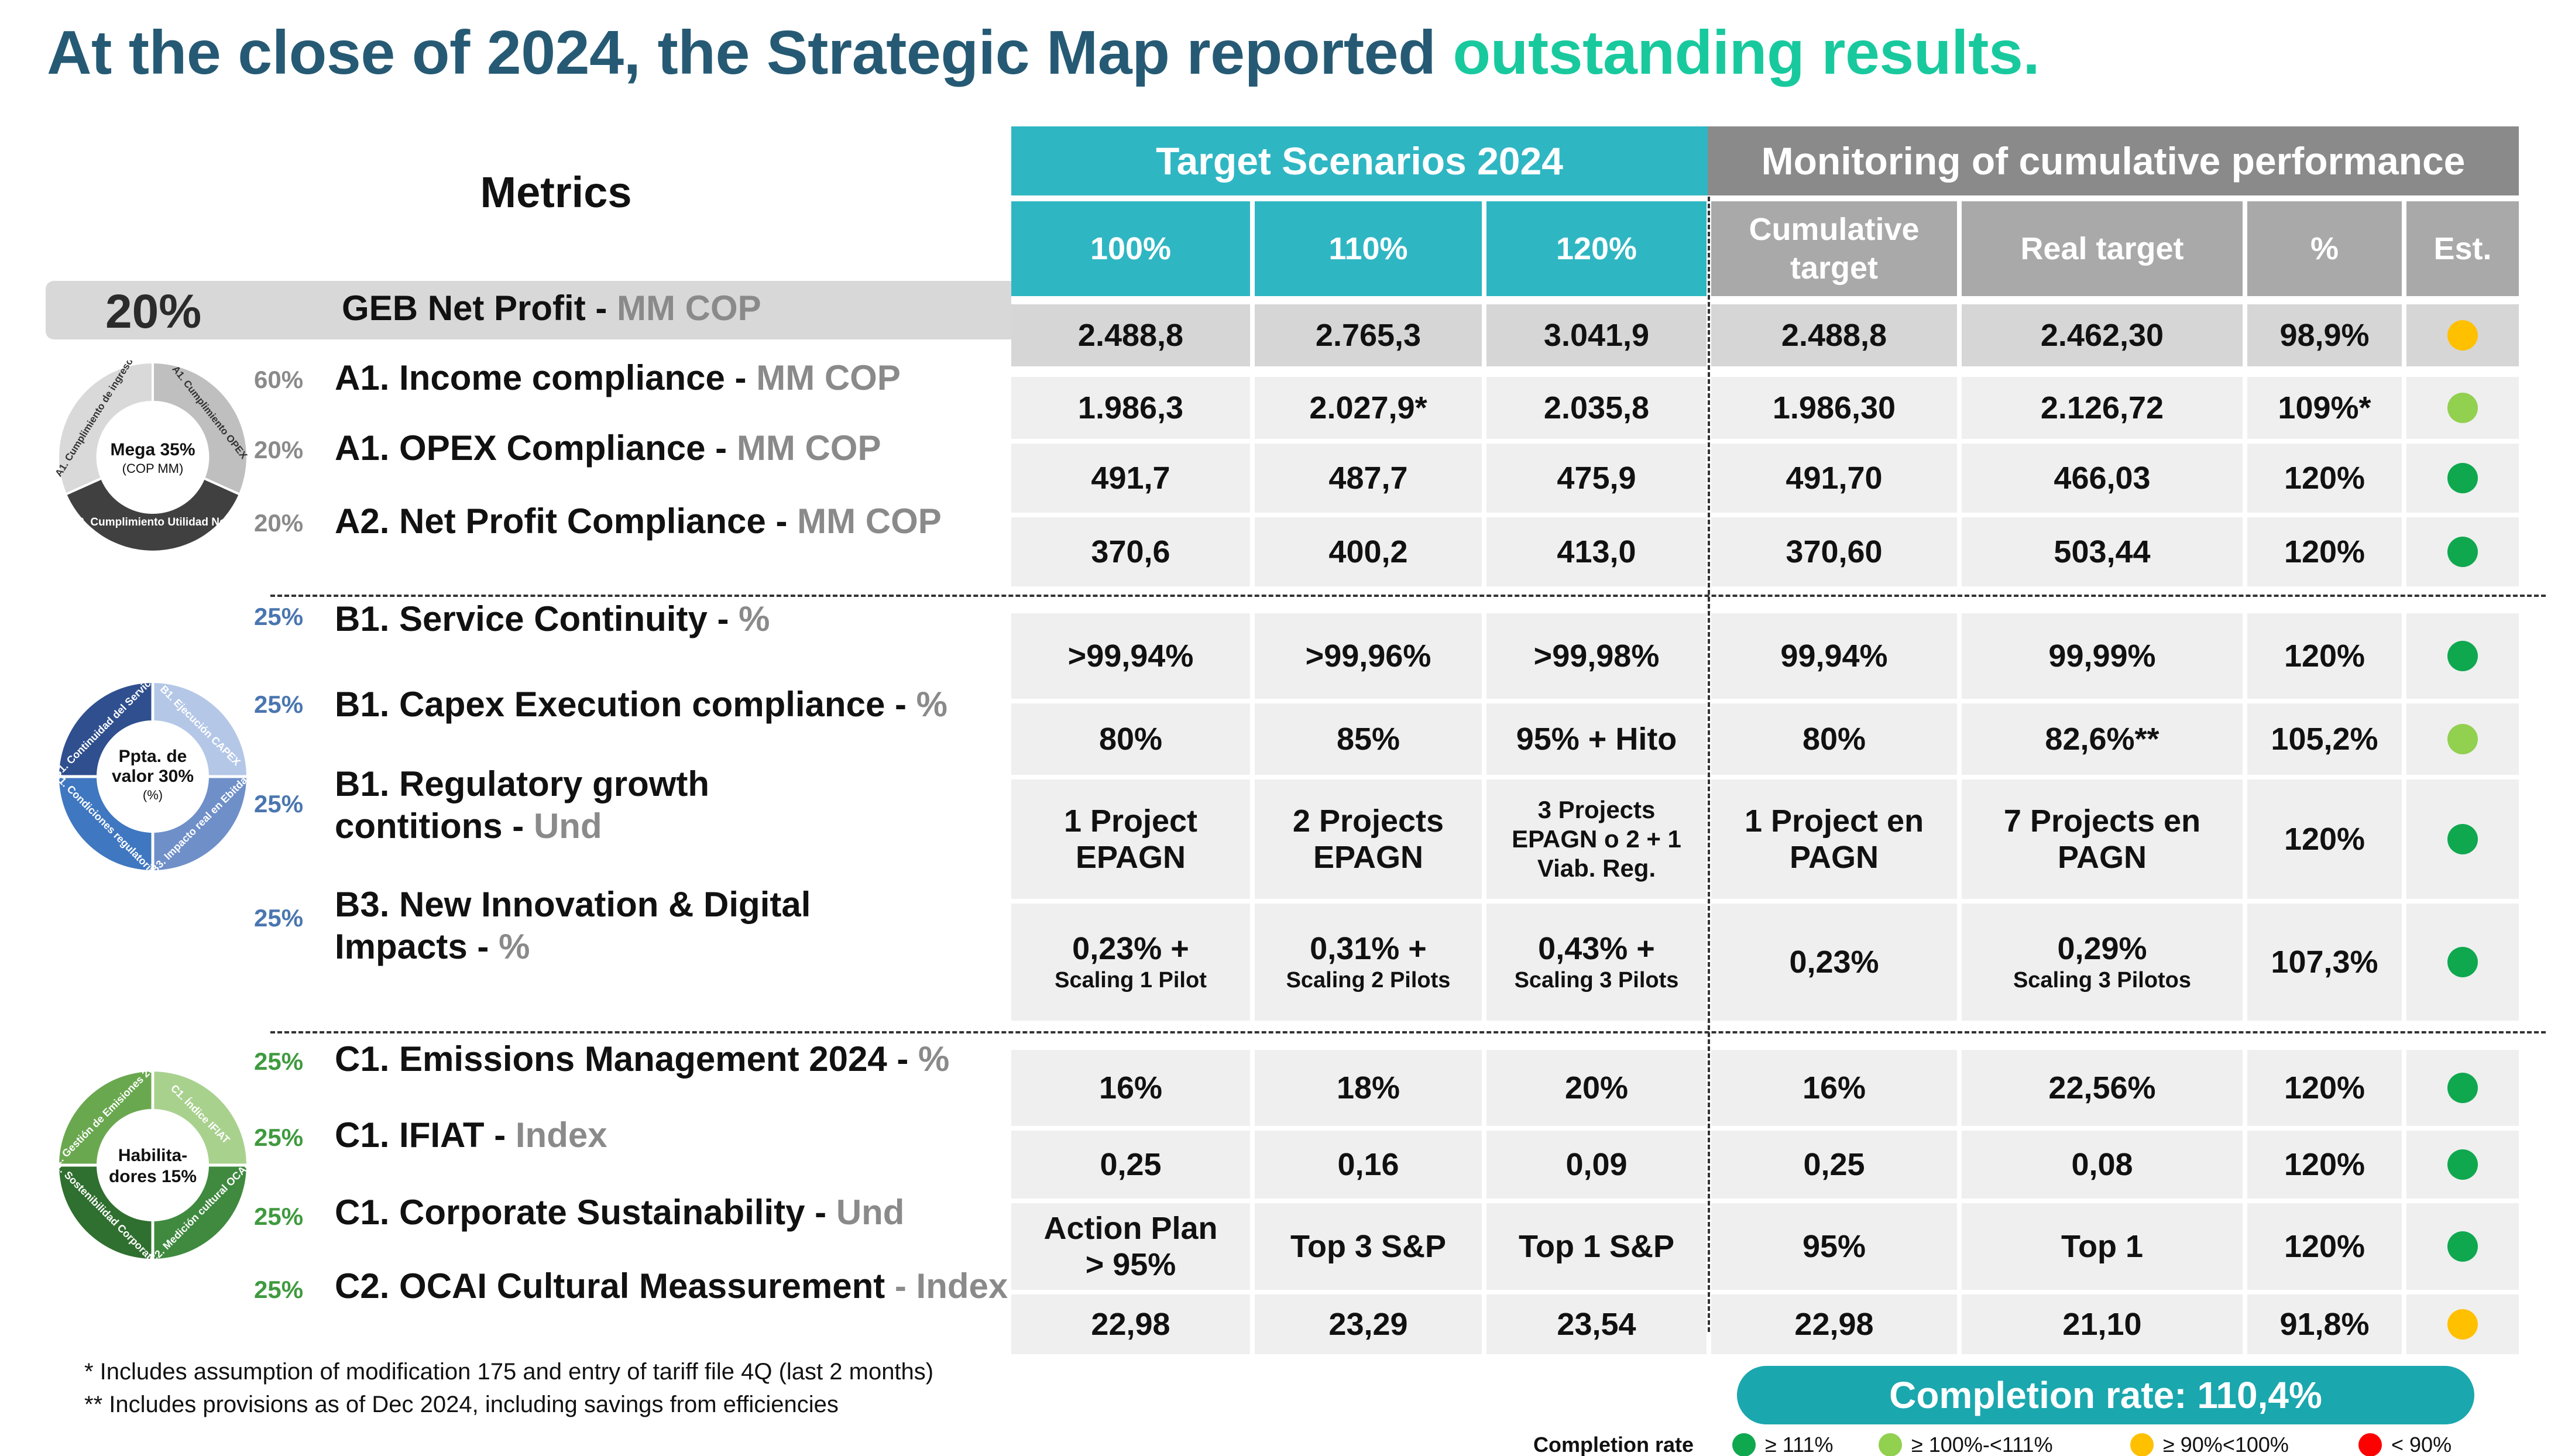 This screenshot has height=1456, width=2575. Describe the element at coordinates (2102, 407) in the screenshot. I see `cell-value: 2.126,72` at that location.